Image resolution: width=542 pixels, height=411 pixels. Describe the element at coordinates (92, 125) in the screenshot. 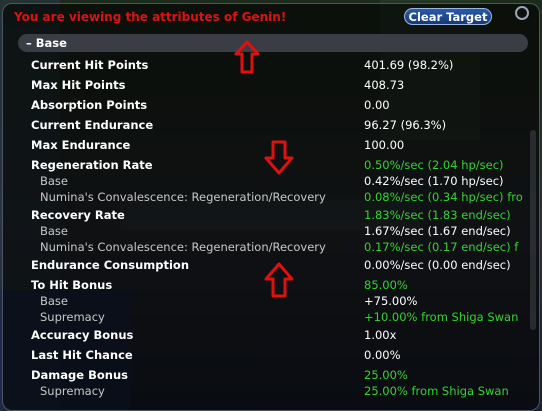

I see `attribute-label: Current Endurance` at that location.